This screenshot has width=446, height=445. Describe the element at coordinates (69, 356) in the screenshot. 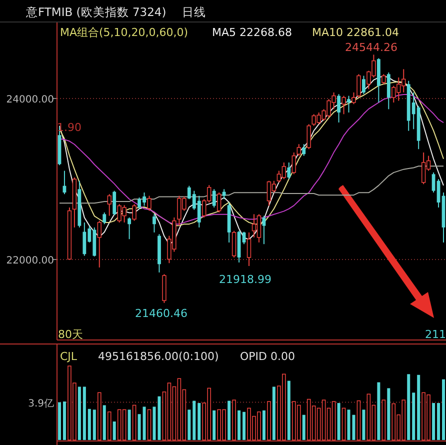

I see `text: CJL` at that location.